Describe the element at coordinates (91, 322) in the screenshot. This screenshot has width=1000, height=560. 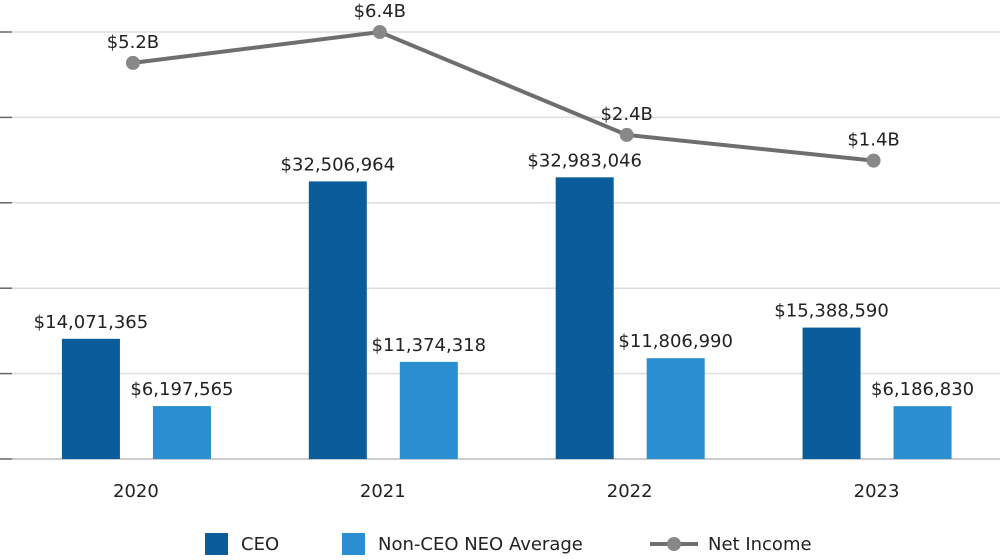
I see `data-label: $14,071,365` at that location.